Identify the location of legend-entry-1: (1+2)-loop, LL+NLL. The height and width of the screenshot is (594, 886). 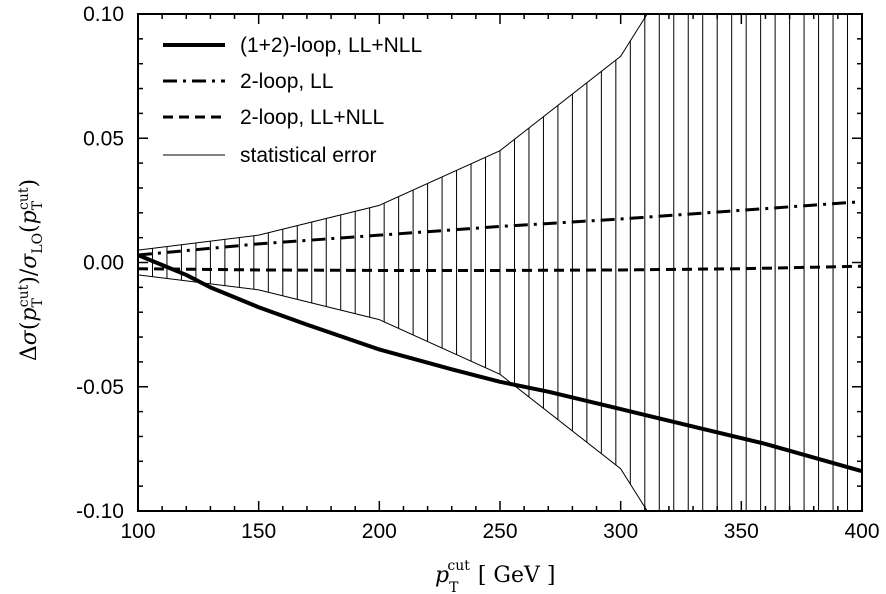
(292, 45).